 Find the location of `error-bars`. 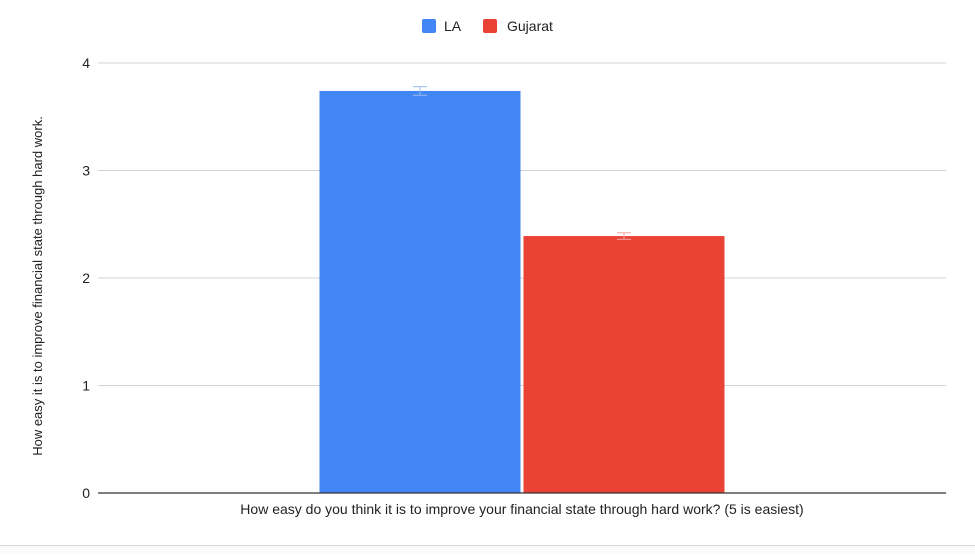

error-bars is located at coordinates (522, 163).